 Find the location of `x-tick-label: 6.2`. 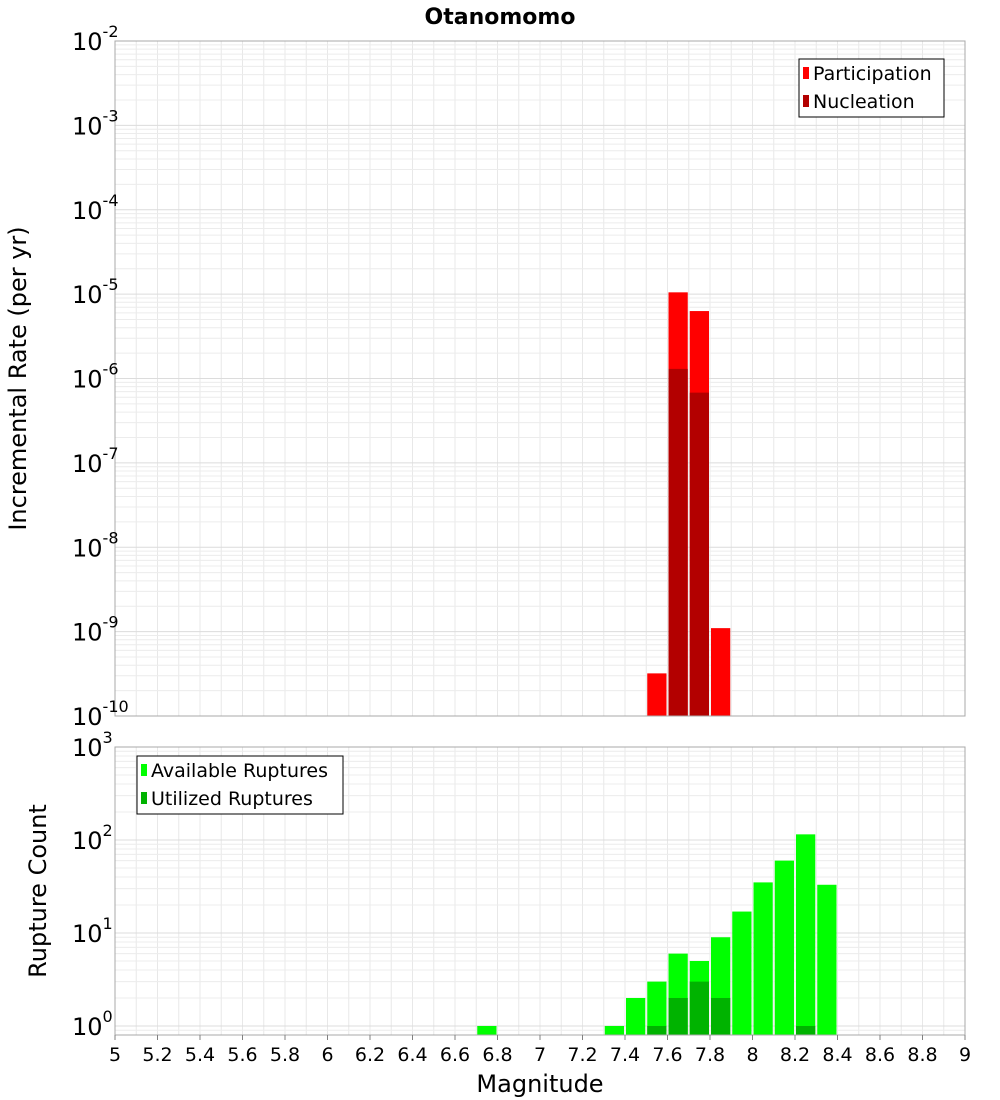

x-tick-label: 6.2 is located at coordinates (370, 1055).